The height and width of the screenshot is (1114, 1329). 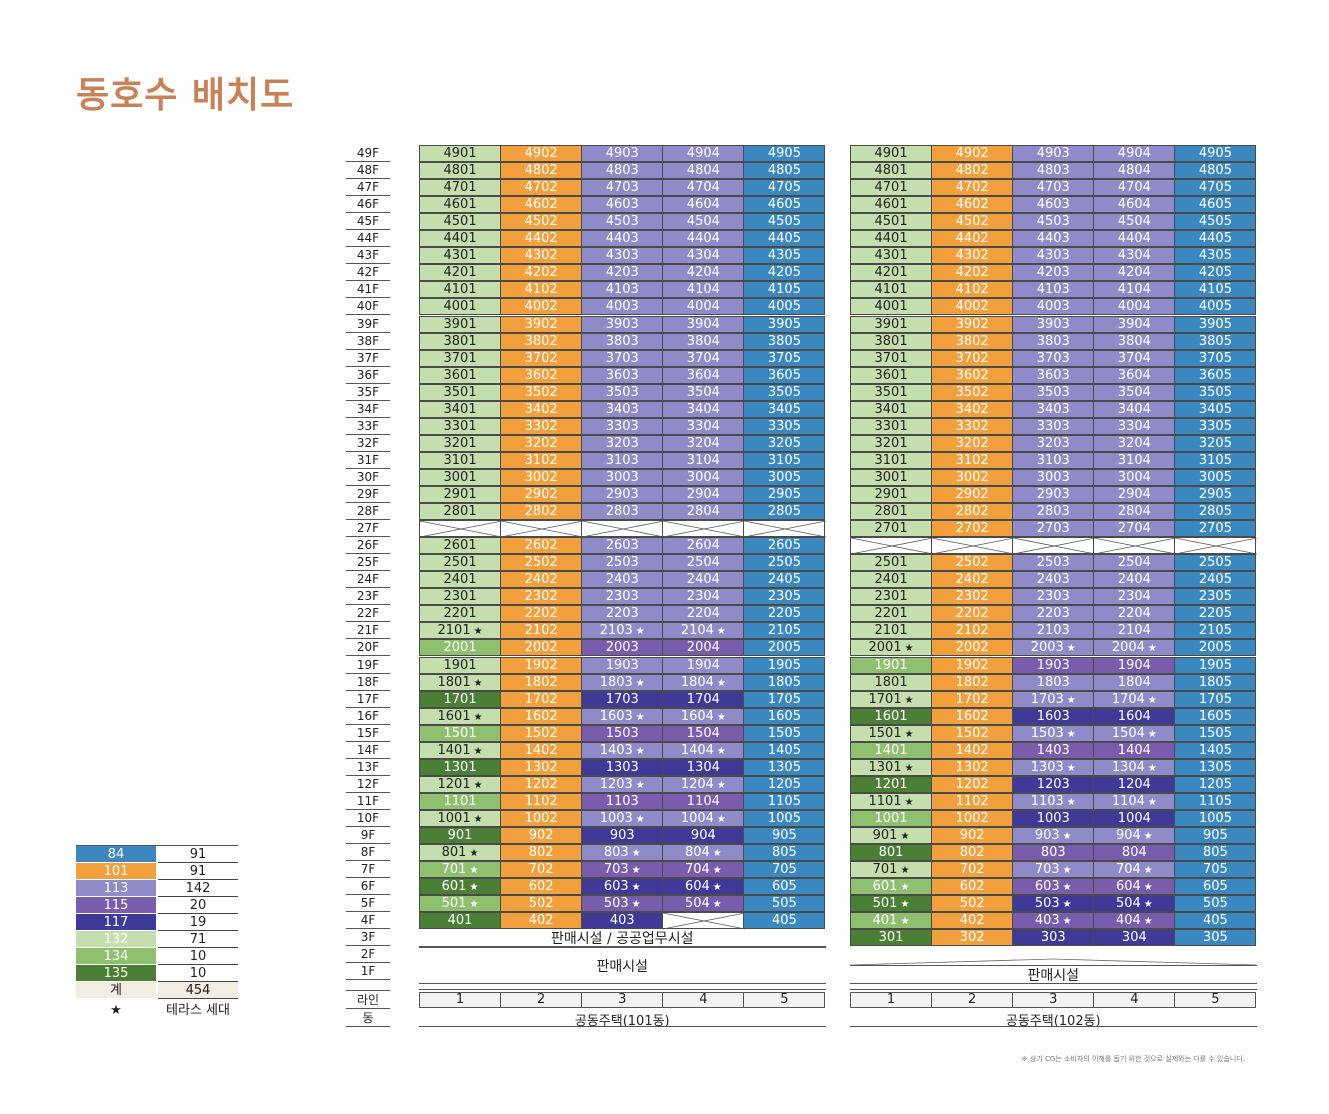 I want to click on unit-number: 3704, so click(x=1134, y=358).